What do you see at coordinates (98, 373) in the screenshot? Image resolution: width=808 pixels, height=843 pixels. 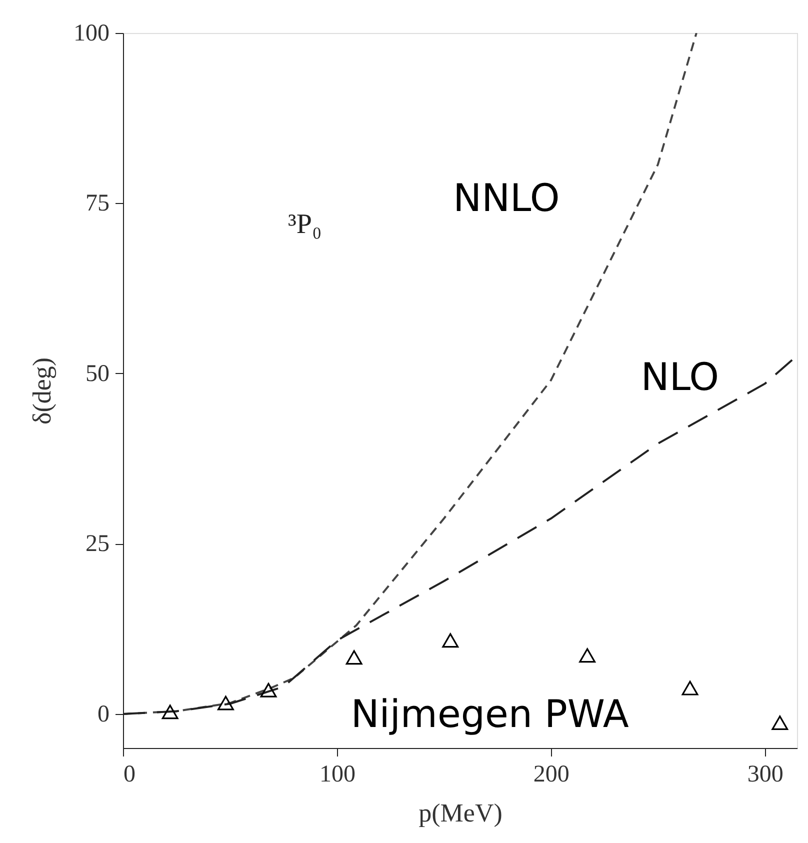 I see `y-tick-label: 50` at bounding box center [98, 373].